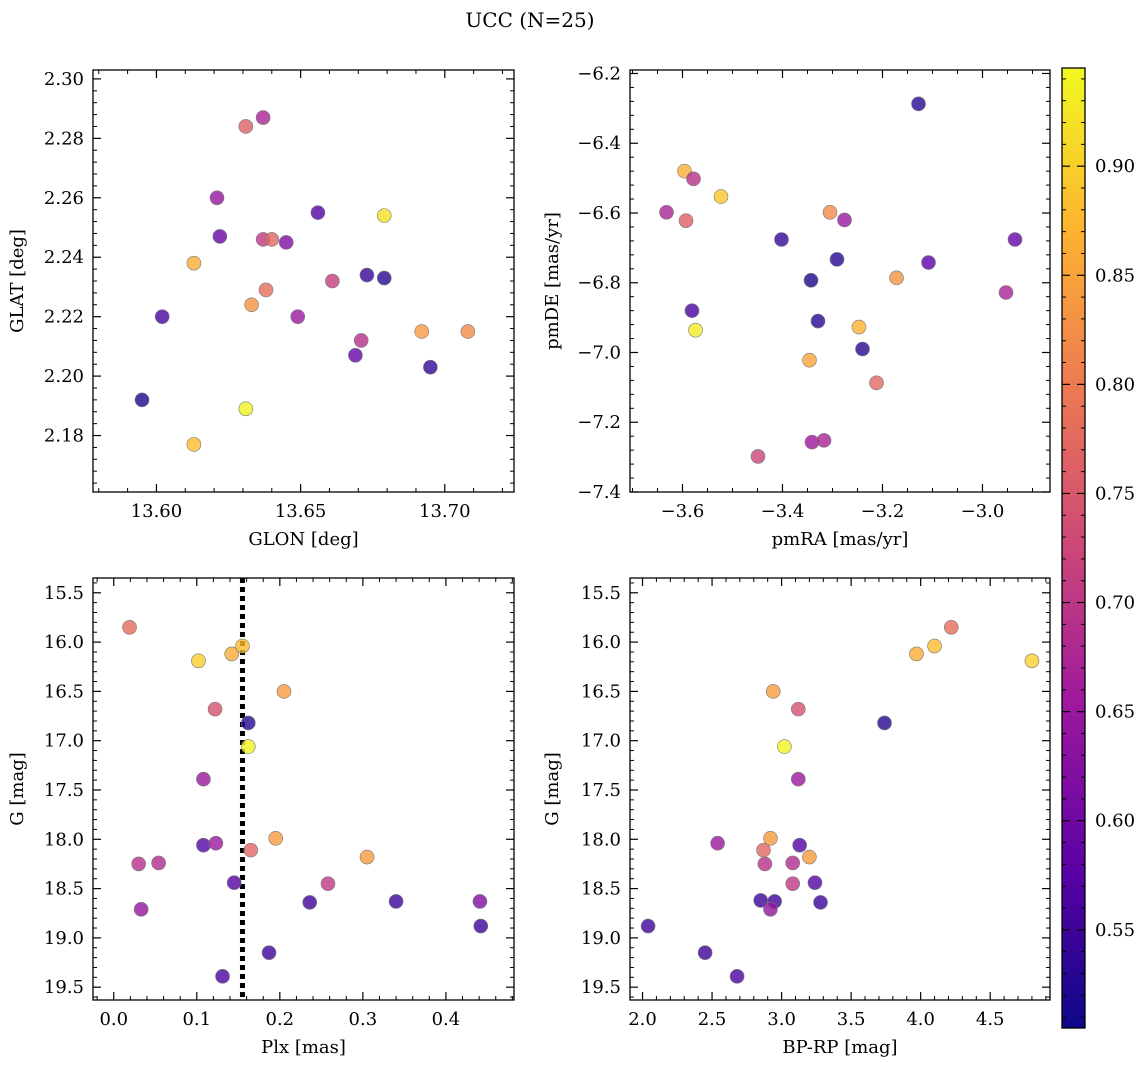 The height and width of the screenshot is (1068, 1148). I want to click on colorbar-tick-label: 0.80, so click(1115, 384).